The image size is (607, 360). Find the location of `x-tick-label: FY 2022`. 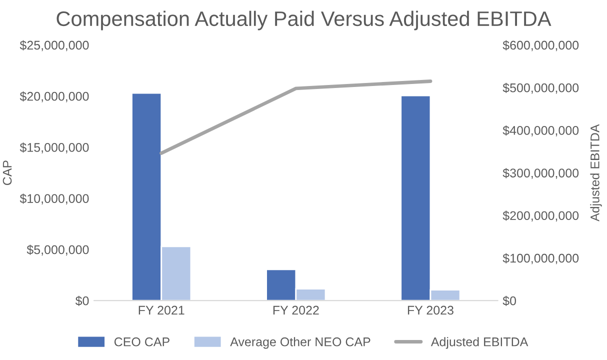

x-tick-label: FY 2022 is located at coordinates (296, 310).